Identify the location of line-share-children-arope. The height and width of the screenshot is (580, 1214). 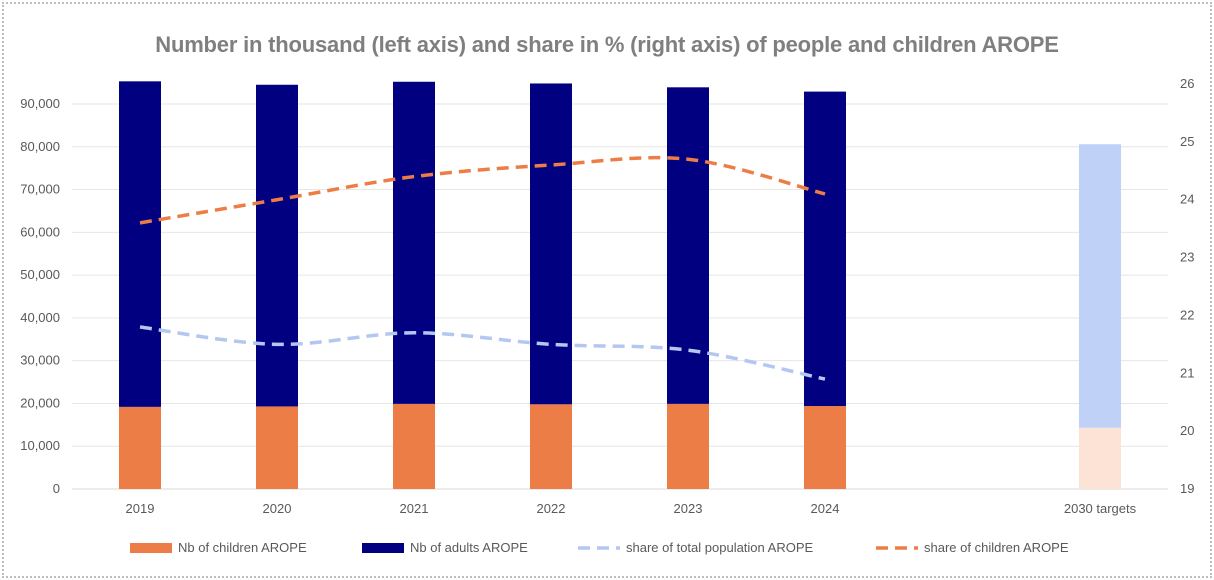
(482, 190).